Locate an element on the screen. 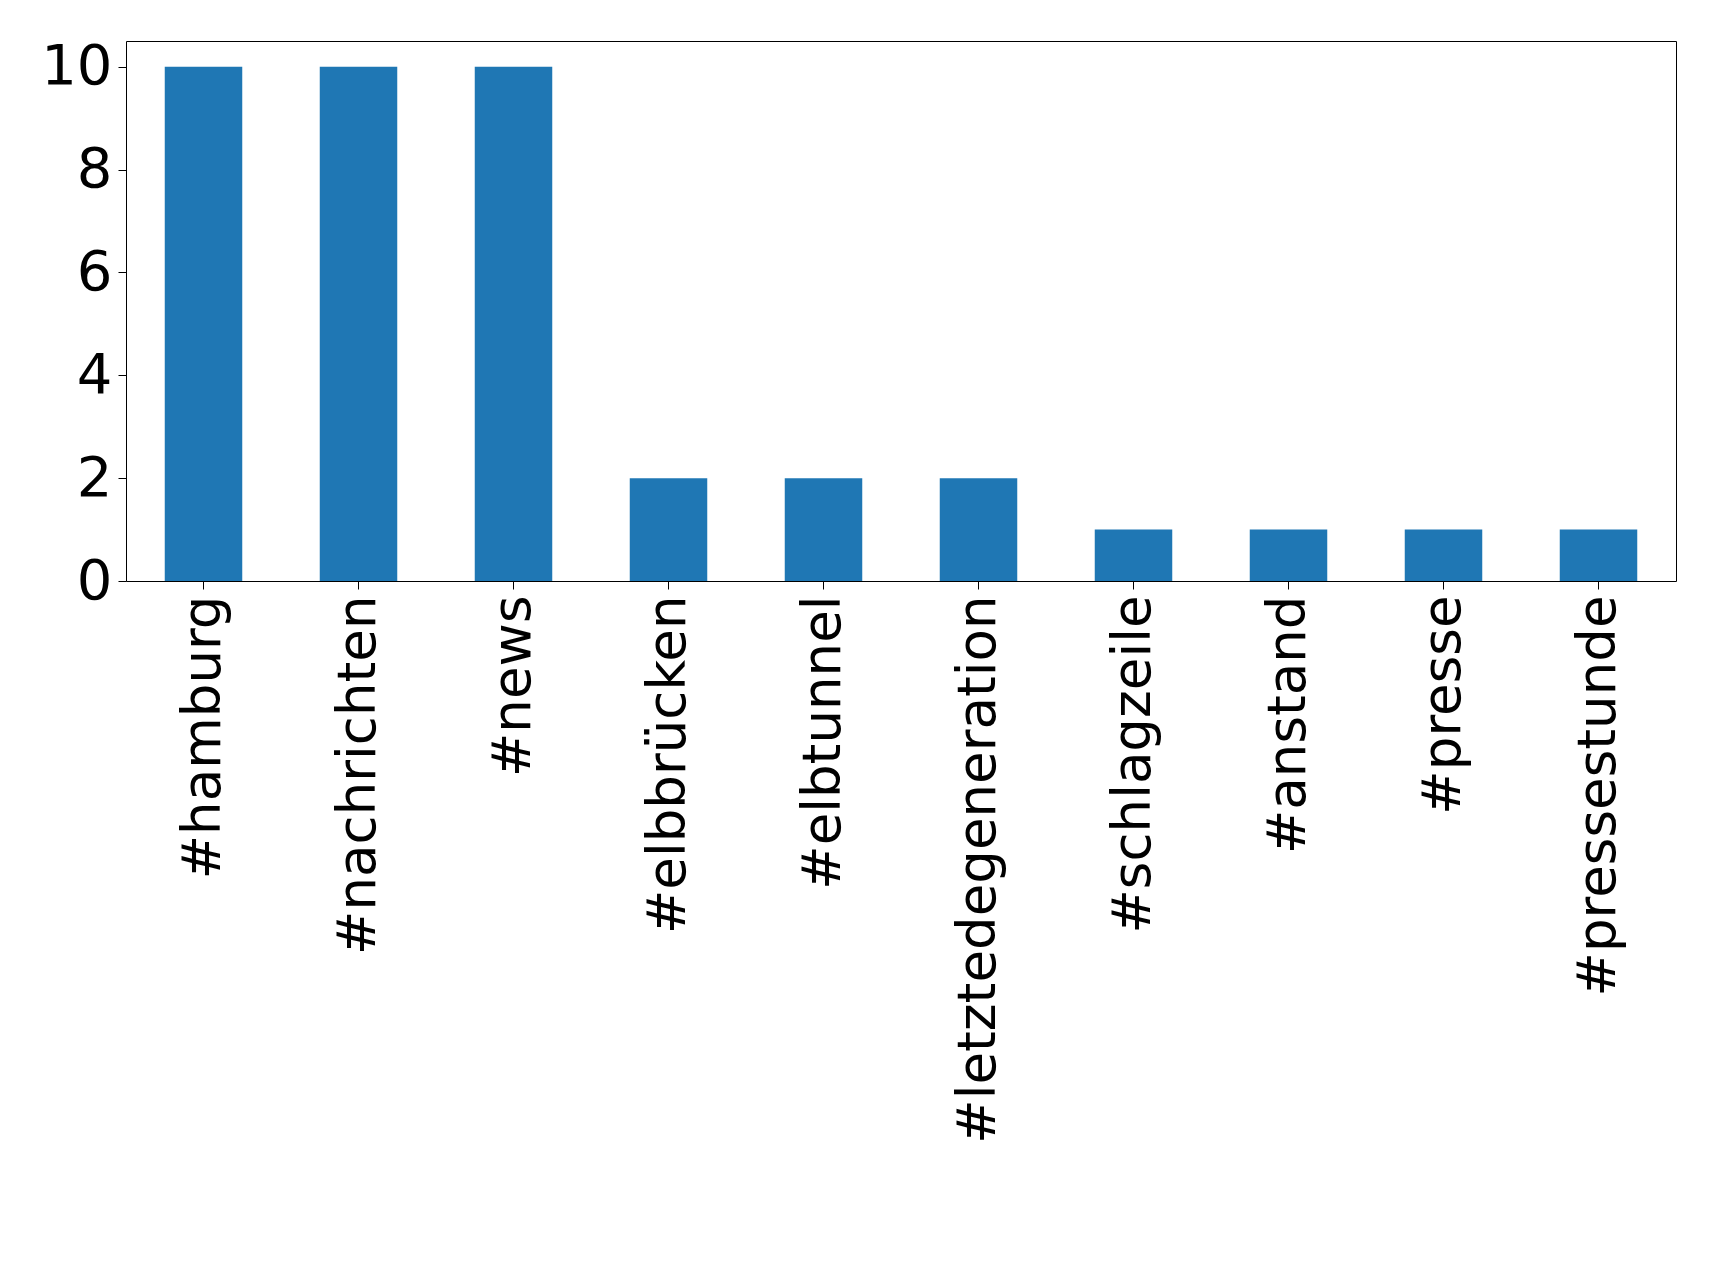  y-tick-label: 10 is located at coordinates (77, 65).